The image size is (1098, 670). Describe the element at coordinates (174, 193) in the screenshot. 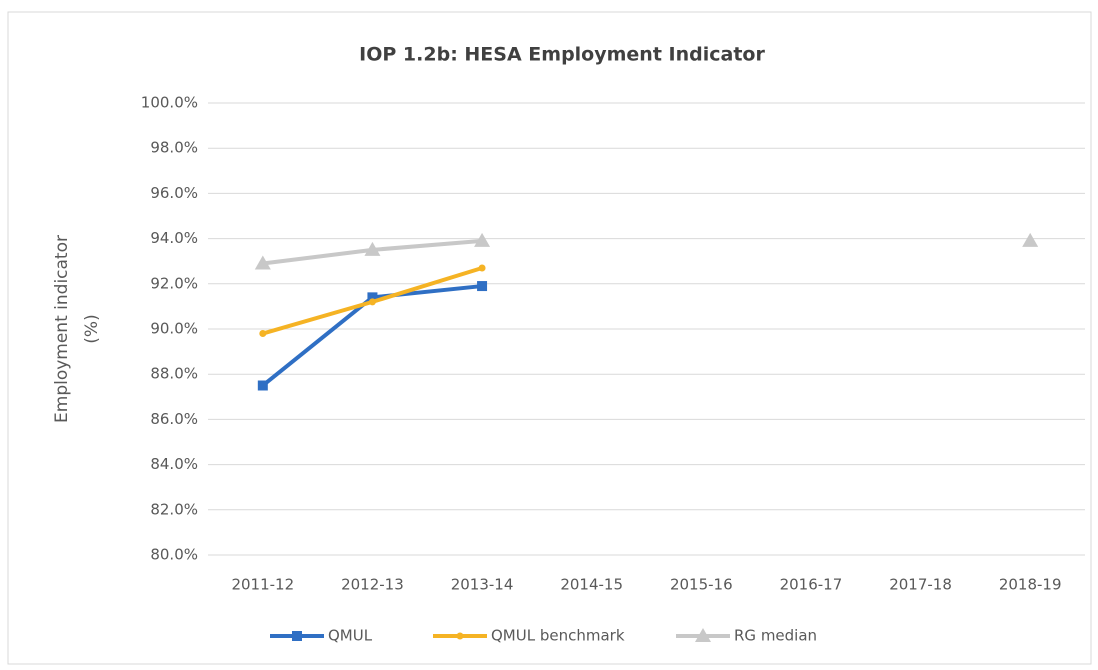

I see `y-tick-label: 96.0%` at that location.